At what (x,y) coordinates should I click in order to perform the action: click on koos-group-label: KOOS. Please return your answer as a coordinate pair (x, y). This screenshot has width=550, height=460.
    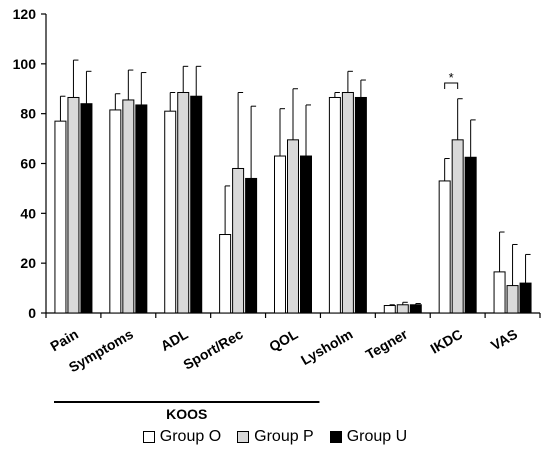
    Looking at the image, I should click on (186, 414).